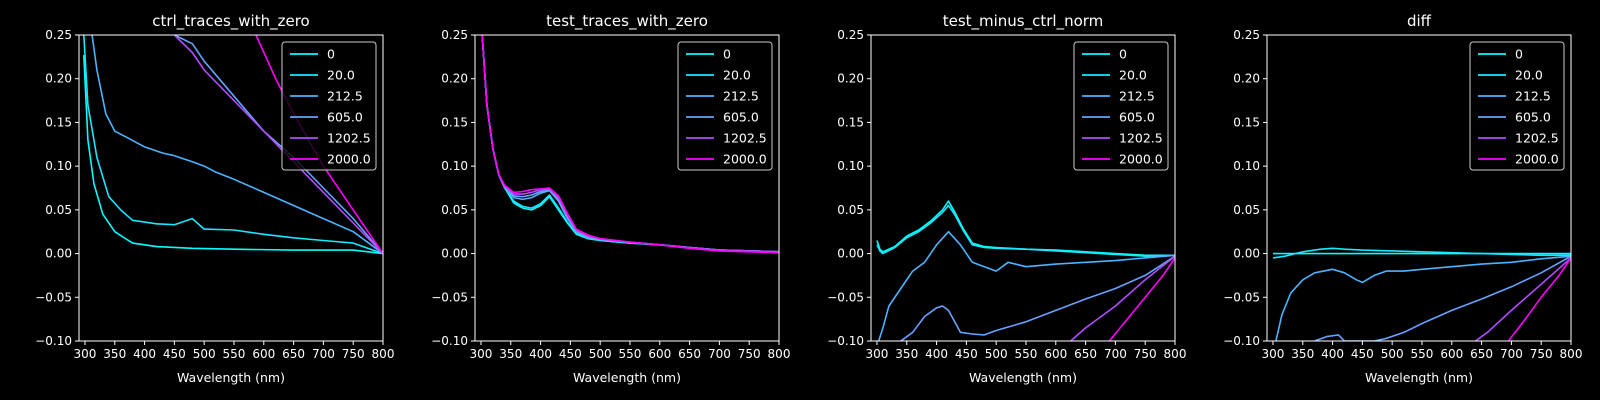 The height and width of the screenshot is (400, 1600). I want to click on chart-title: diff, so click(1419, 21).